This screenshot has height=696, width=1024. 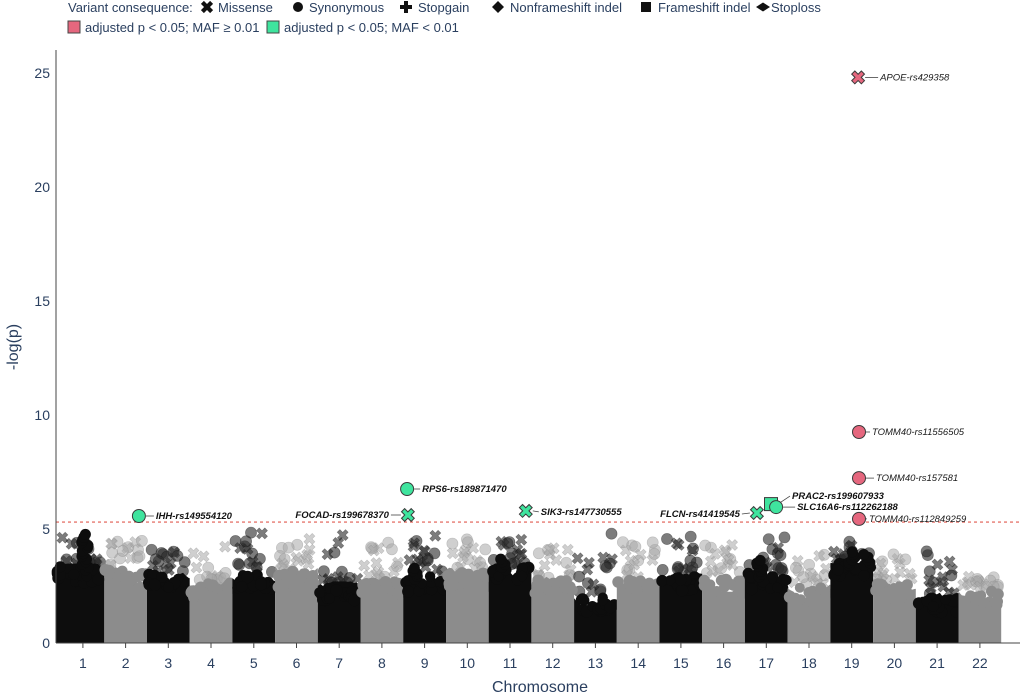 What do you see at coordinates (83, 663) in the screenshot?
I see `x-tick-label: 1` at bounding box center [83, 663].